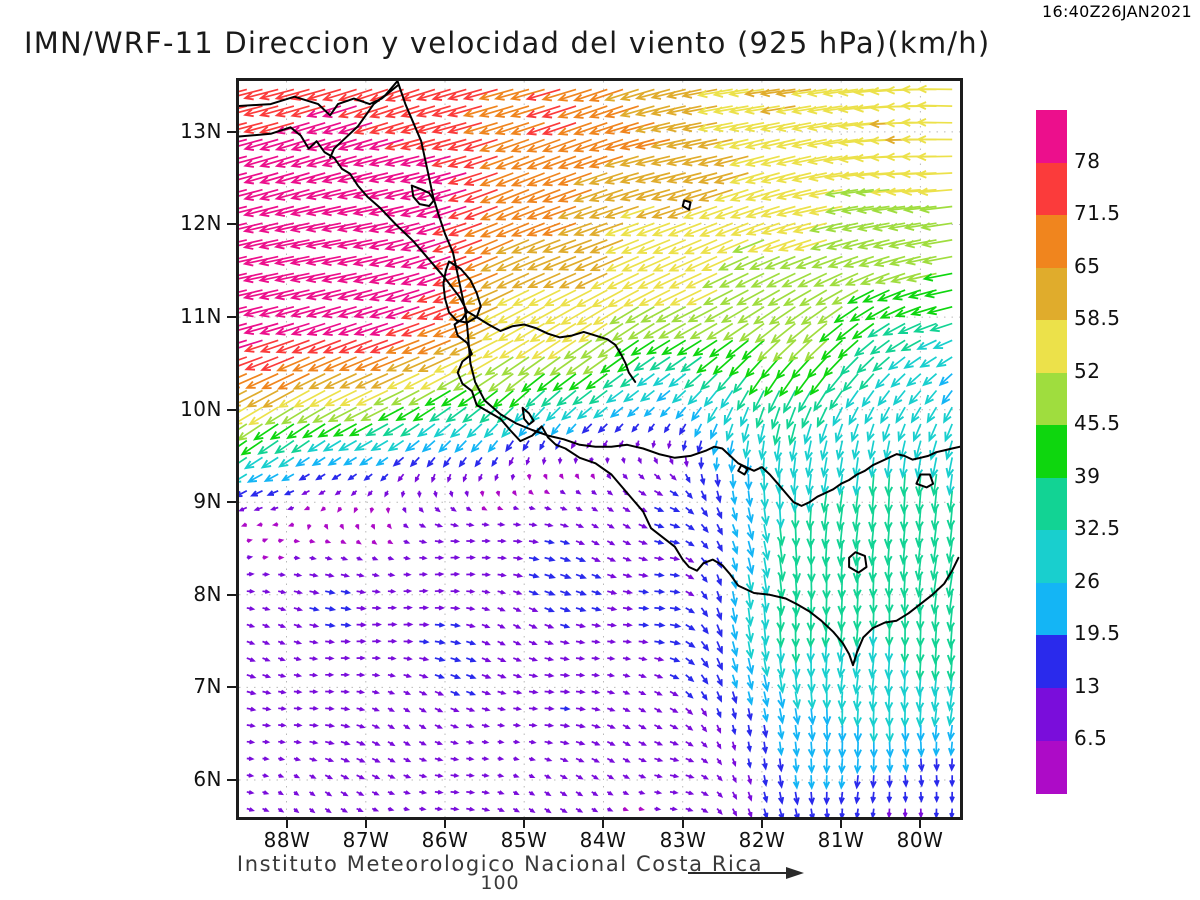  I want to click on x-axis-label: 82W, so click(762, 840).